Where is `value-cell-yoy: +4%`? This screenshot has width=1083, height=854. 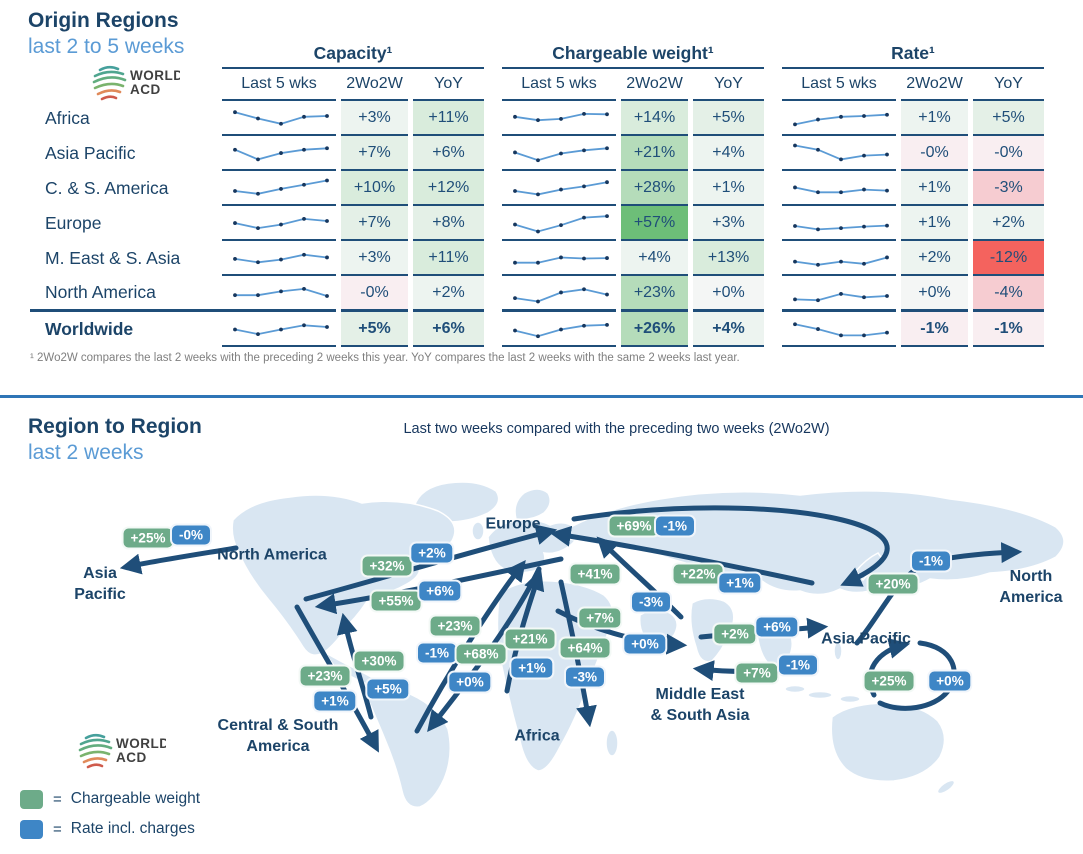 value-cell-yoy: +4% is located at coordinates (728, 153).